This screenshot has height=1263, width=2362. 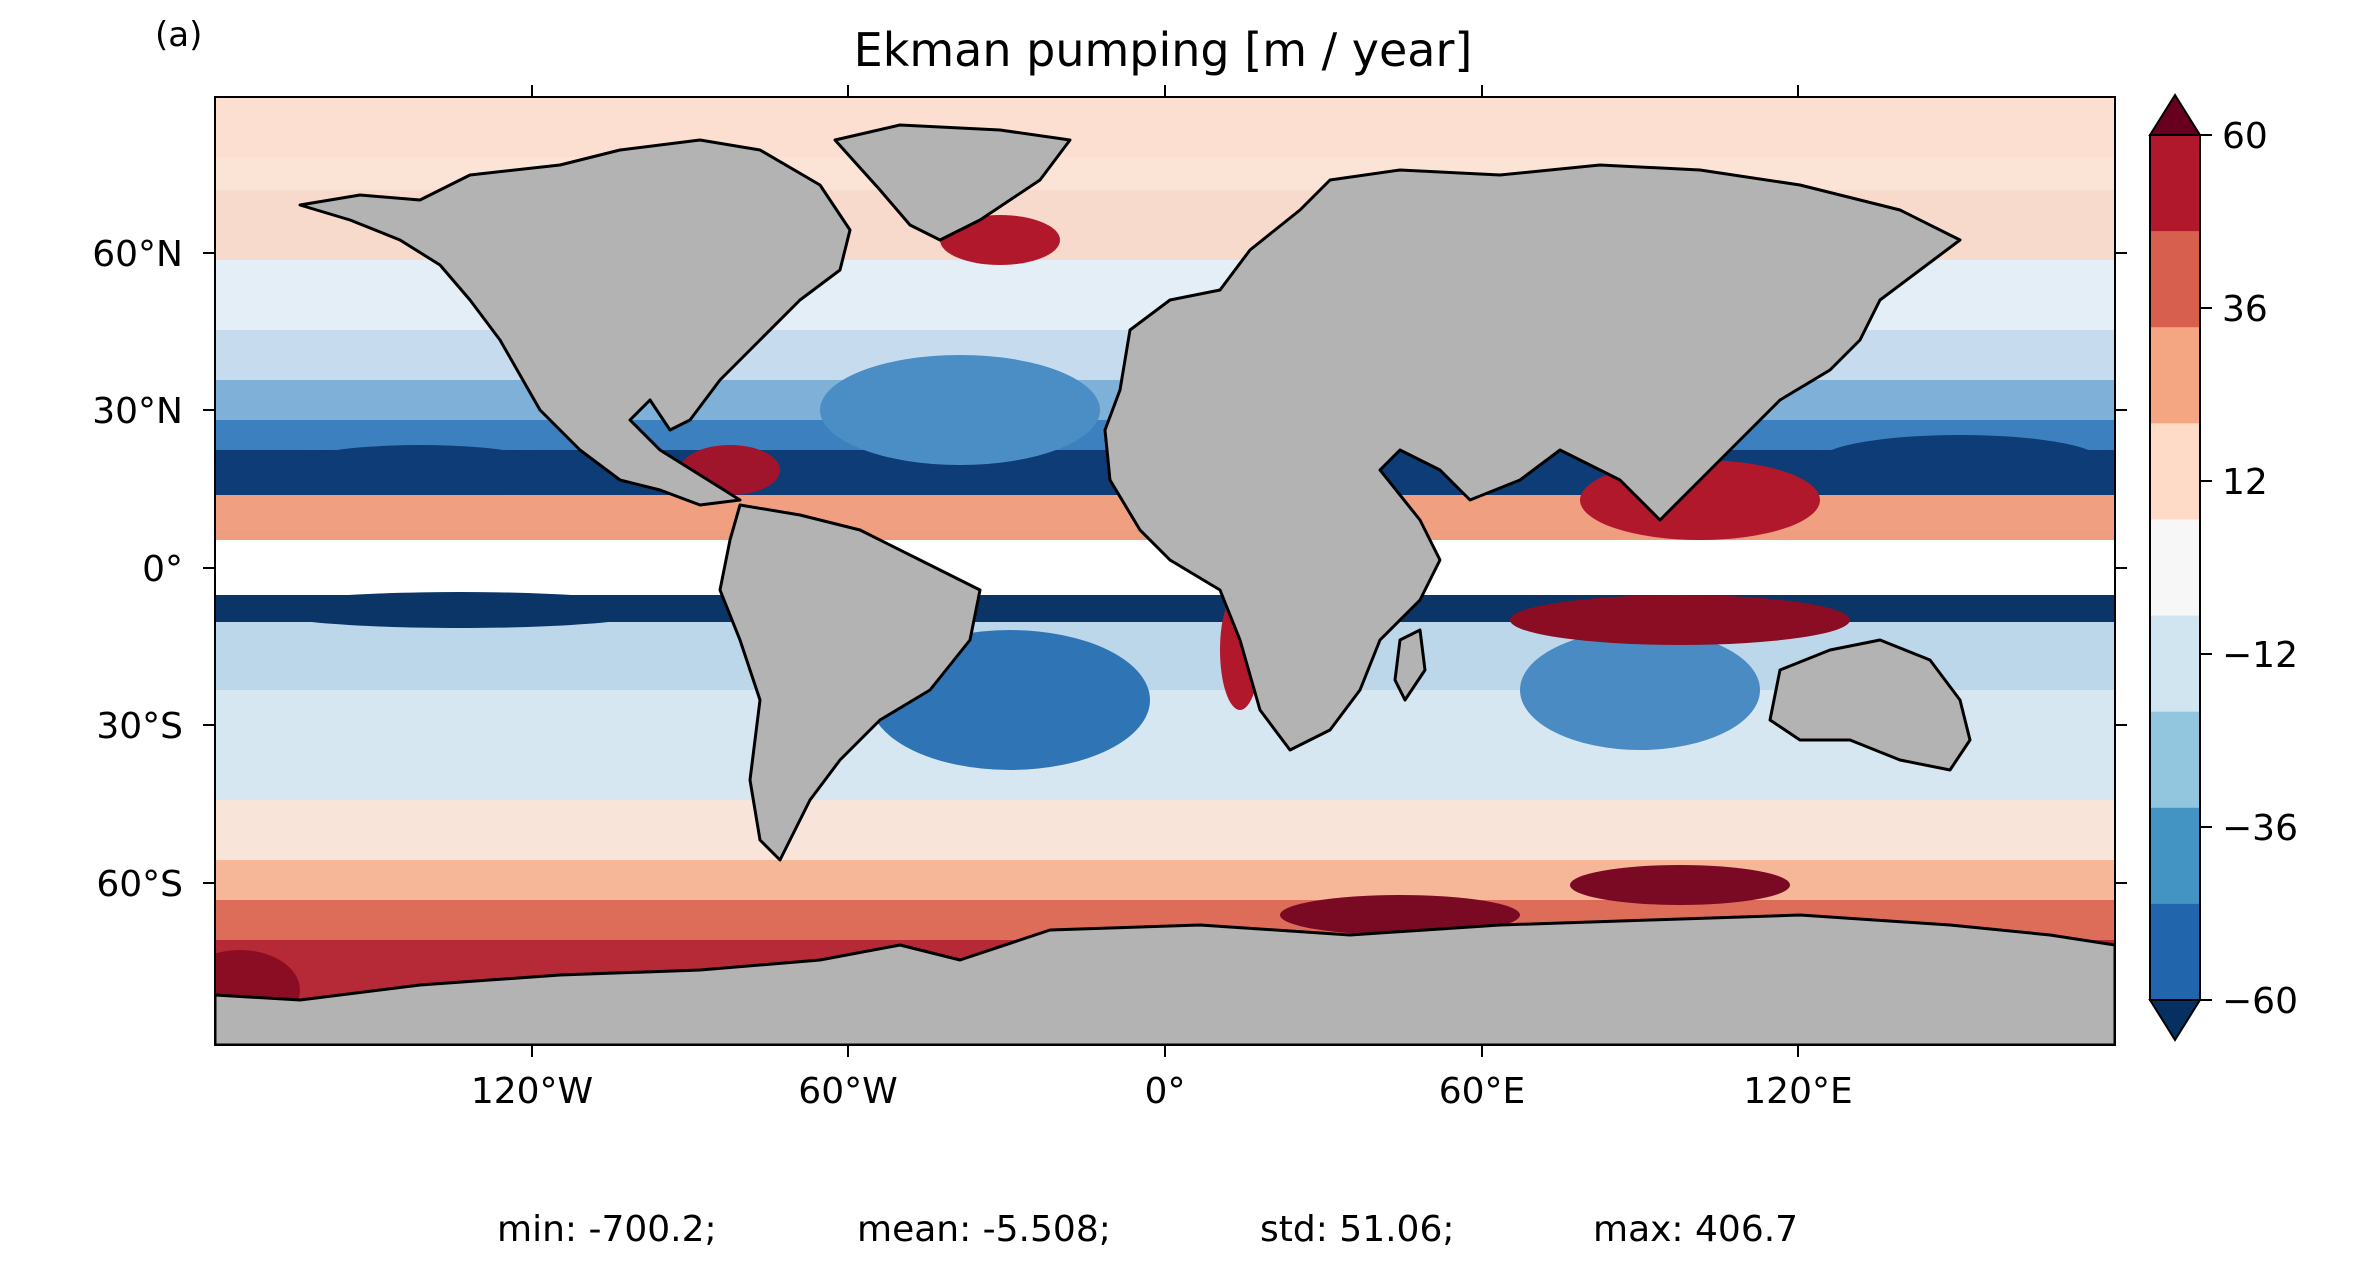 What do you see at coordinates (178, 35) in the screenshot?
I see `panel-label: (a)` at bounding box center [178, 35].